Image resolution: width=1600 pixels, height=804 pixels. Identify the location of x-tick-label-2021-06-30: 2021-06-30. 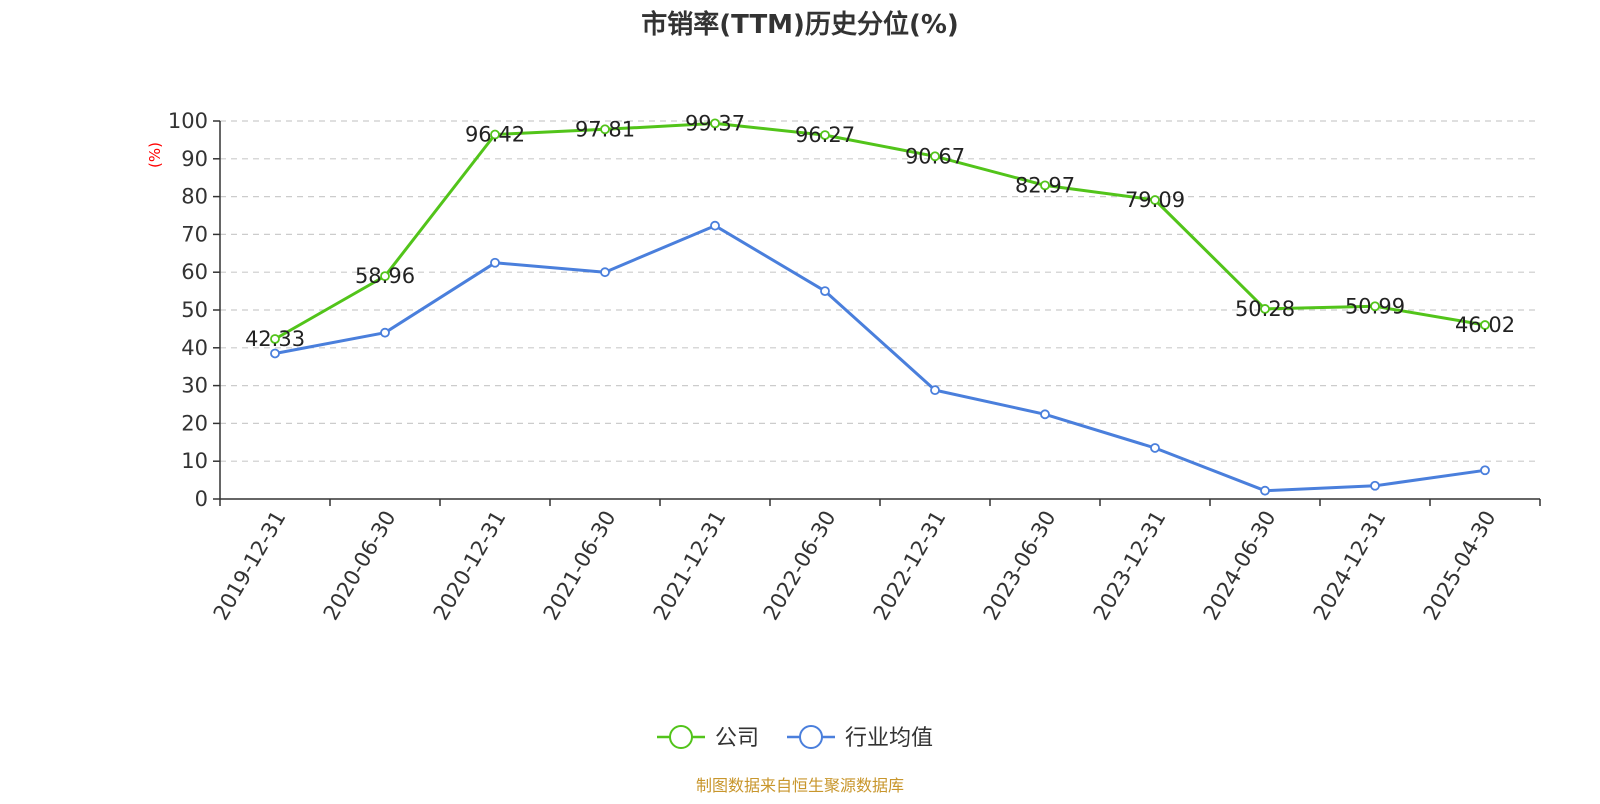
(580, 566).